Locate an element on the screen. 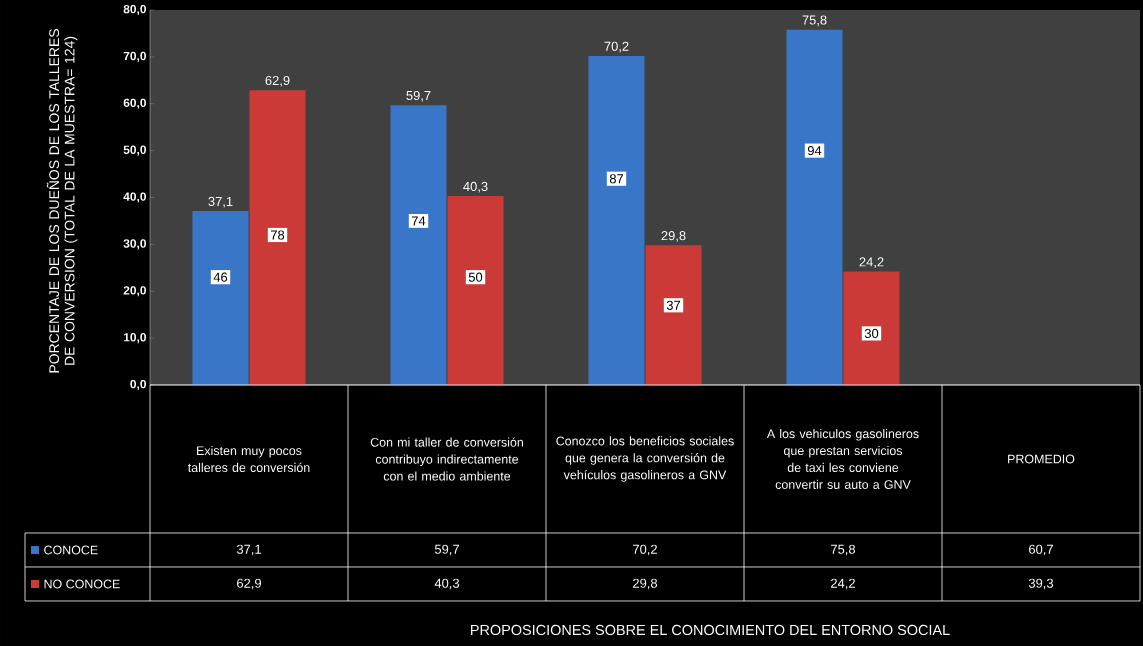 The width and height of the screenshot is (1143, 646). annotation: 94 is located at coordinates (814, 151).